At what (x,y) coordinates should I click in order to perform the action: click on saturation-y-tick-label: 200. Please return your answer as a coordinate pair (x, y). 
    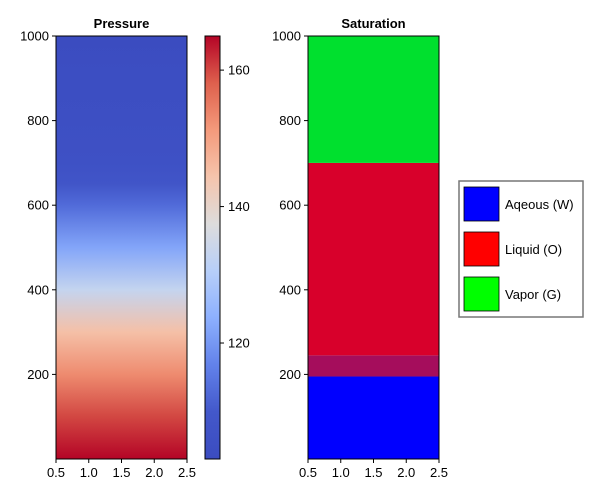
    Looking at the image, I should click on (290, 374).